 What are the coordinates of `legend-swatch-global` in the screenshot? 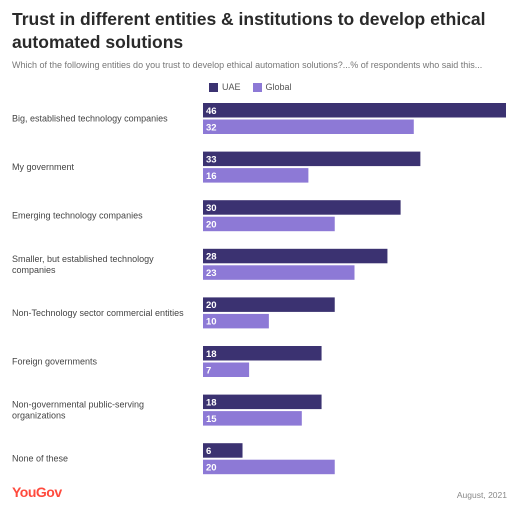 It's located at (257, 87).